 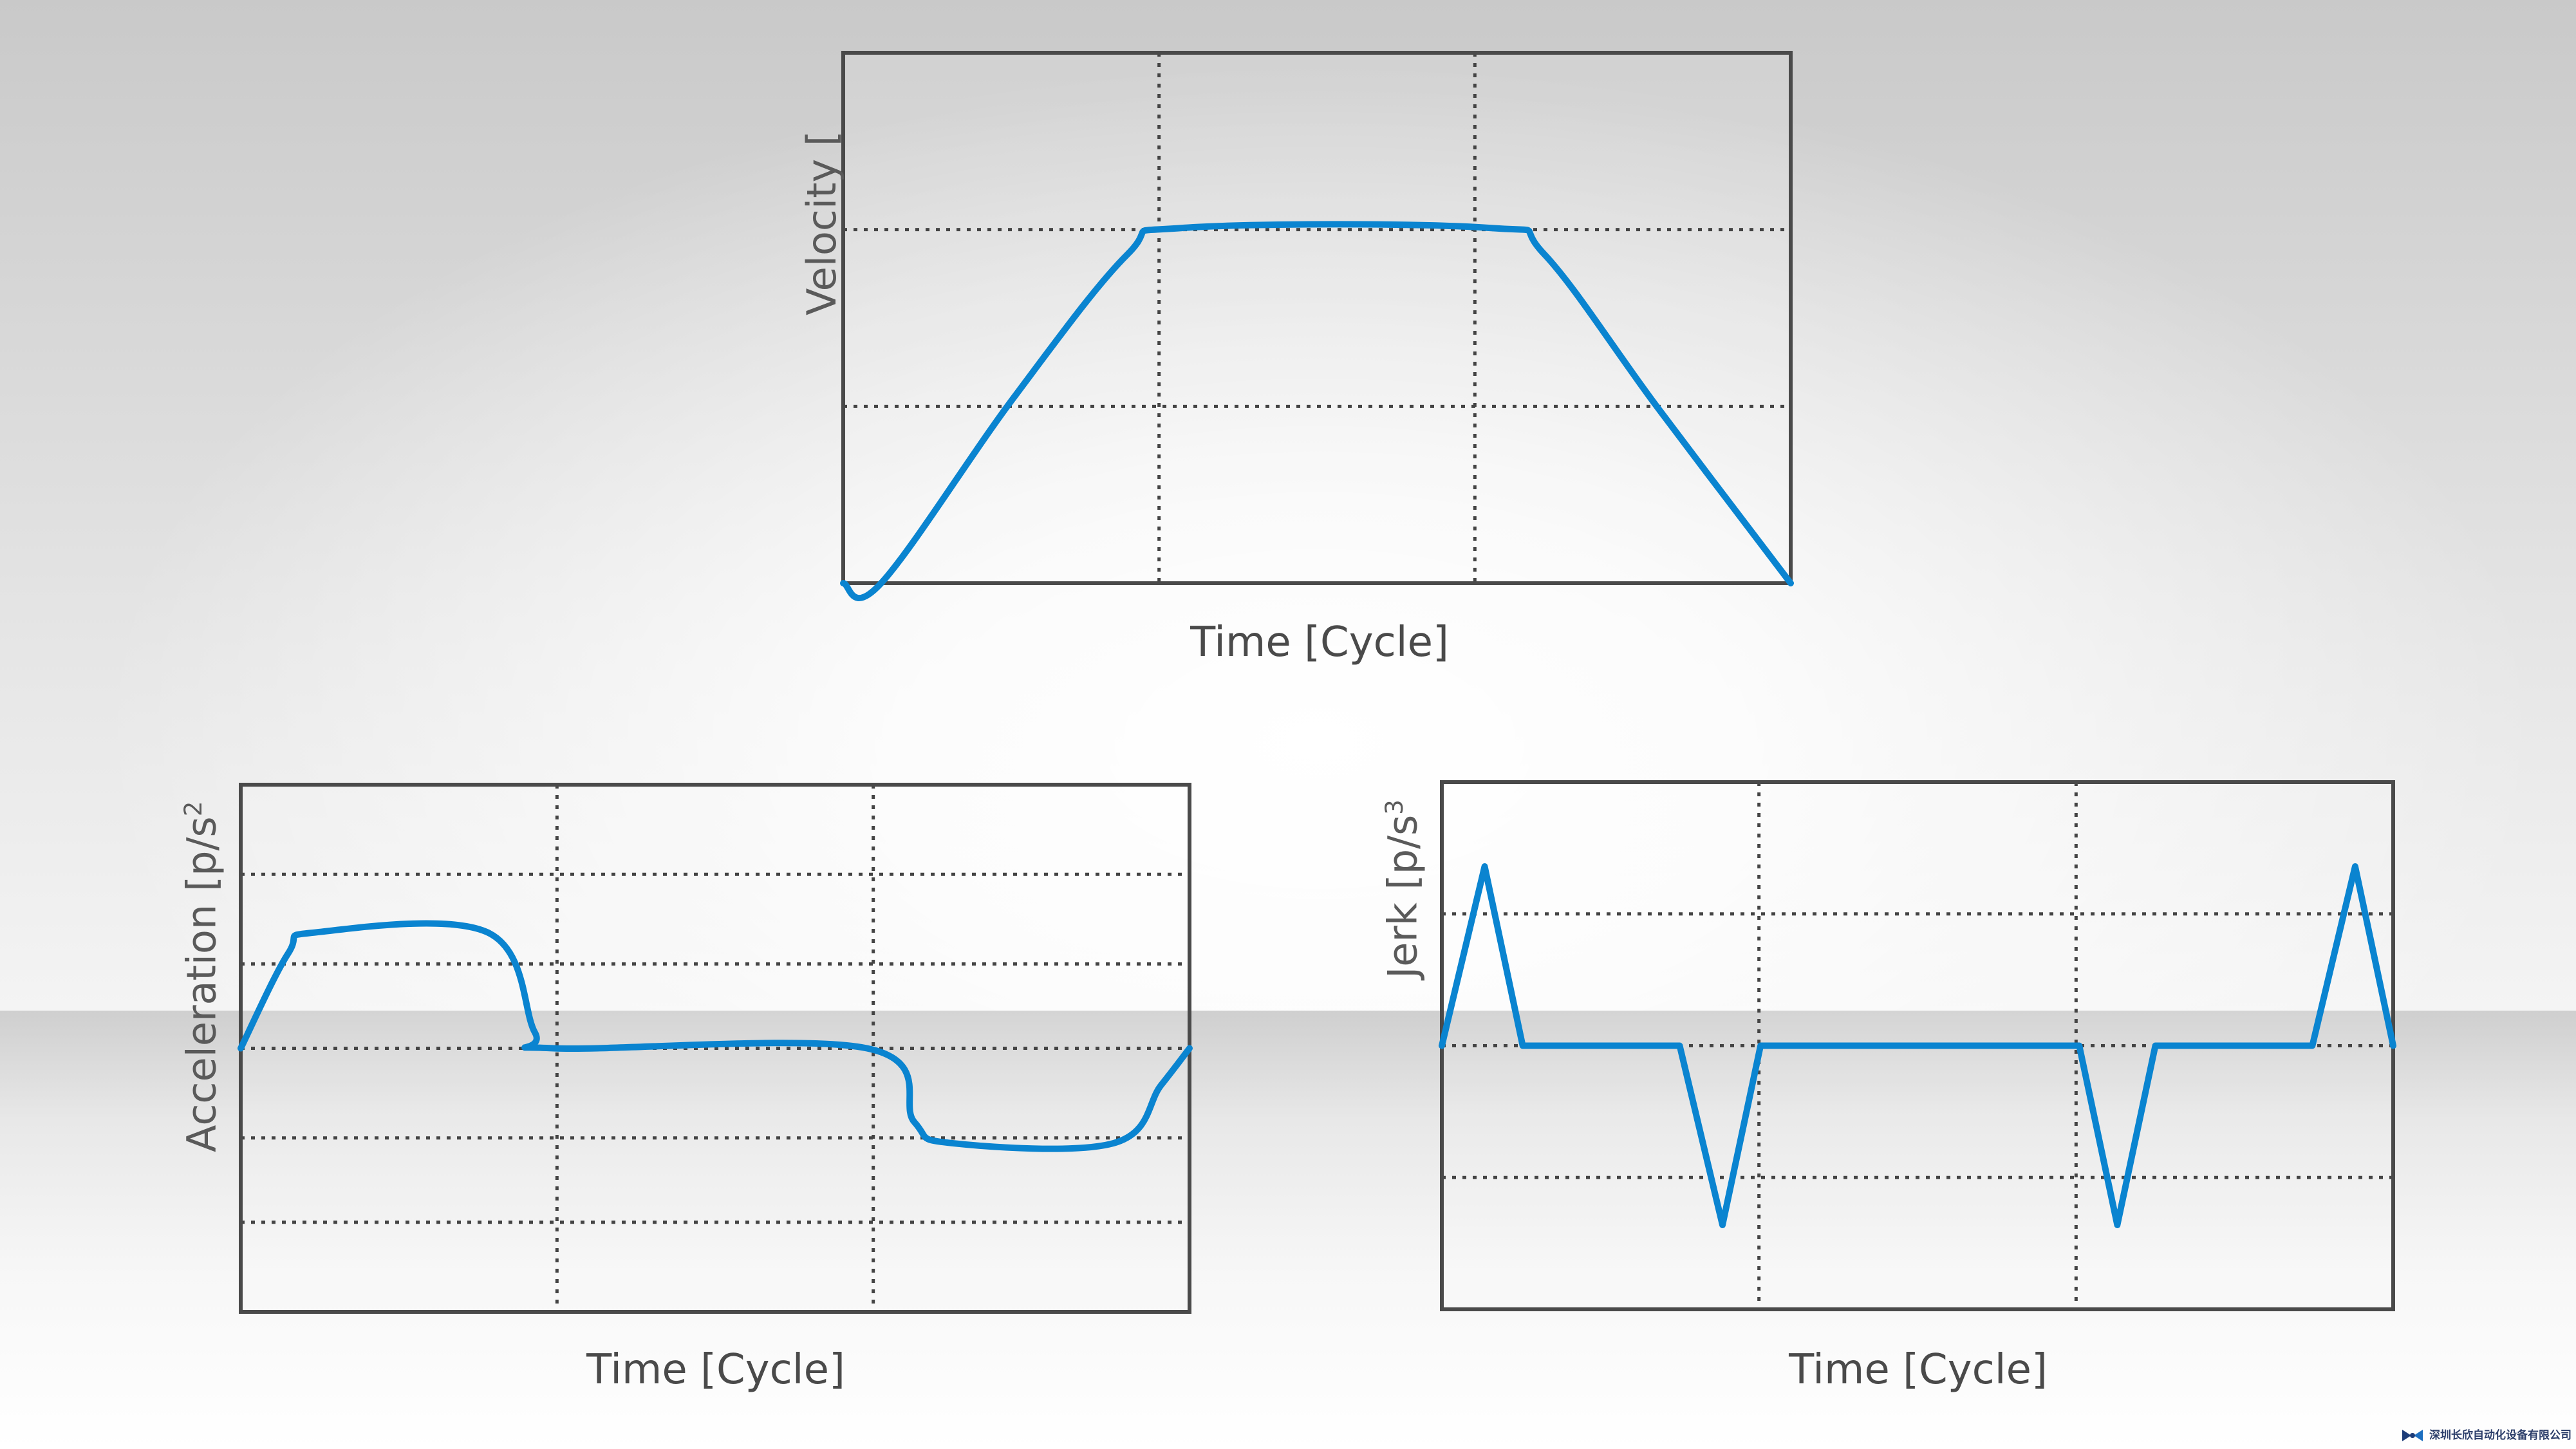 I want to click on jerk-y-label-exponent: 3, so click(x=1394, y=807).